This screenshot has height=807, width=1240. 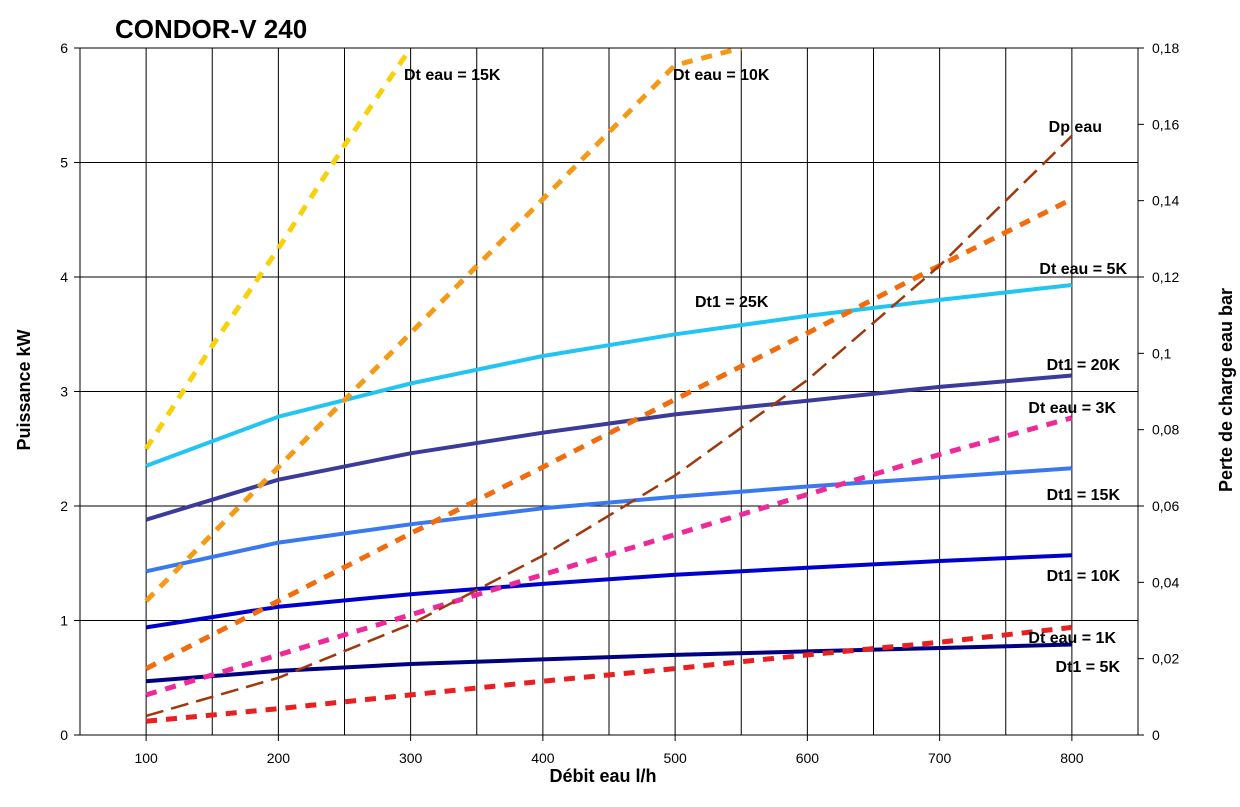 I want to click on x-tick-label: 800, so click(x=1072, y=758).